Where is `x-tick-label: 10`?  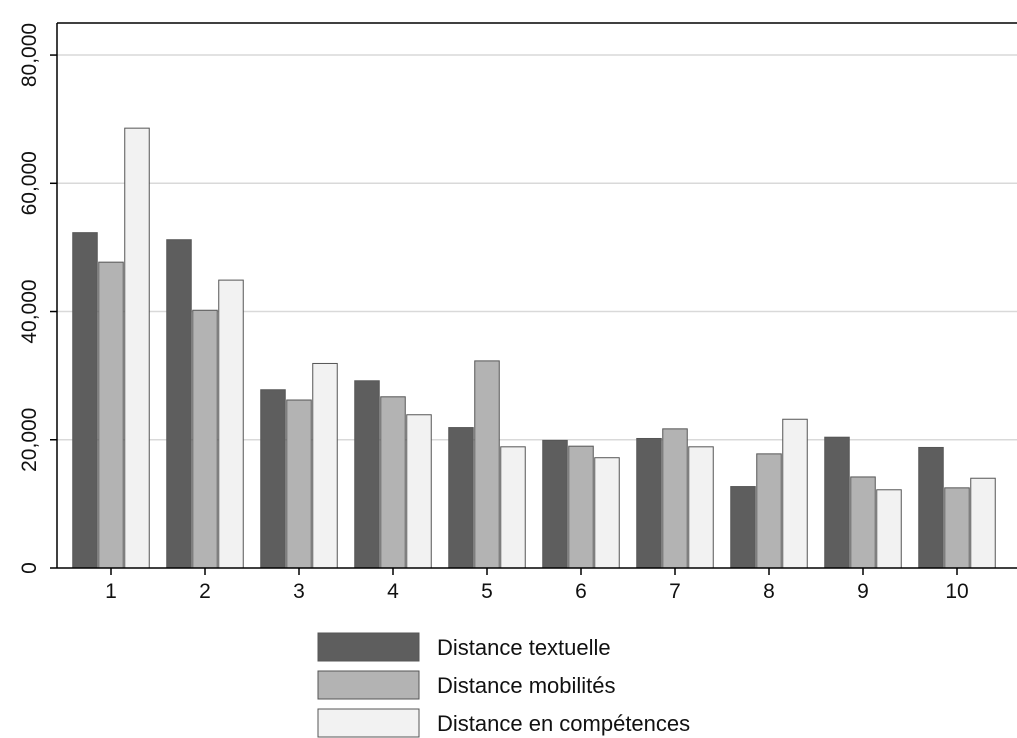
x-tick-label: 10 is located at coordinates (956, 591).